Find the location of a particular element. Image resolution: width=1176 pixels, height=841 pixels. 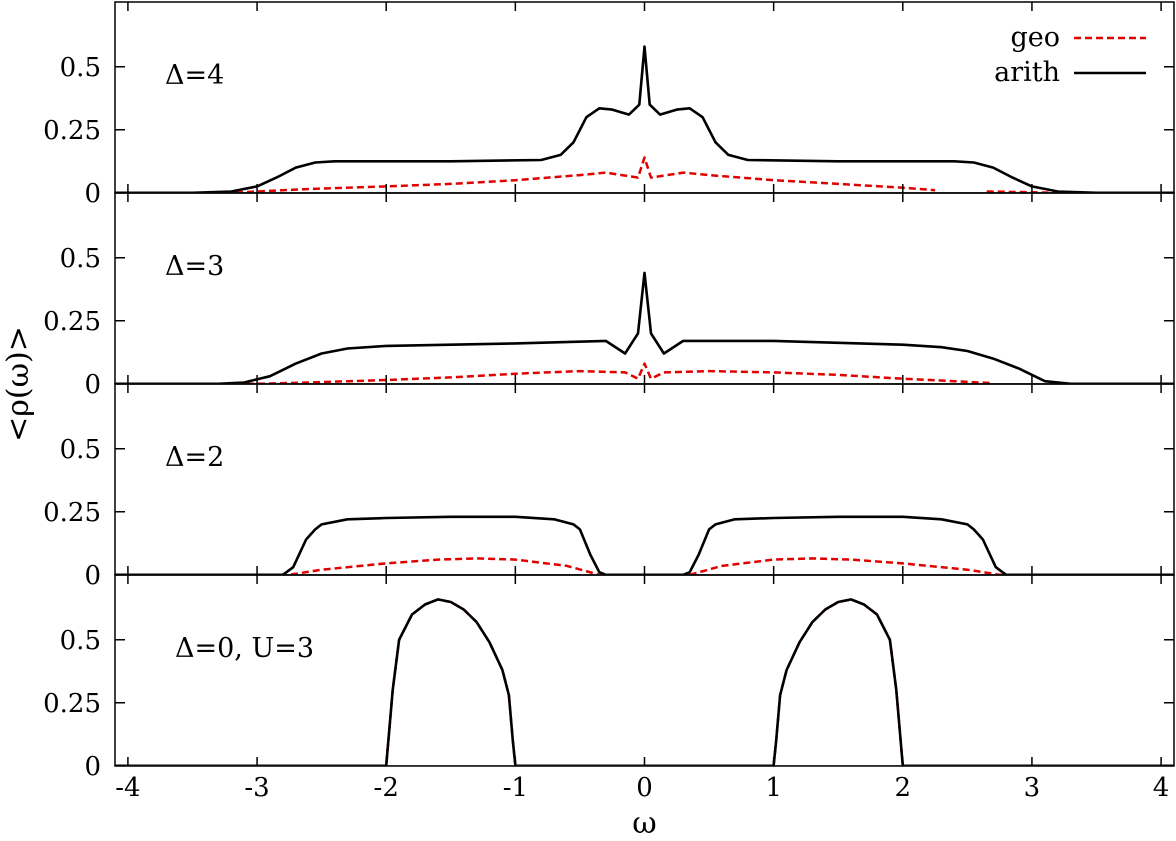

x-tick-label: 3 is located at coordinates (1032, 788).